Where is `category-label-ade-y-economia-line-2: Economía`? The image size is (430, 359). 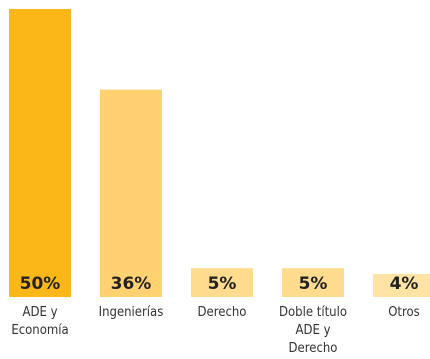
category-label-ade-y-economia-line-2: Economía is located at coordinates (39, 330).